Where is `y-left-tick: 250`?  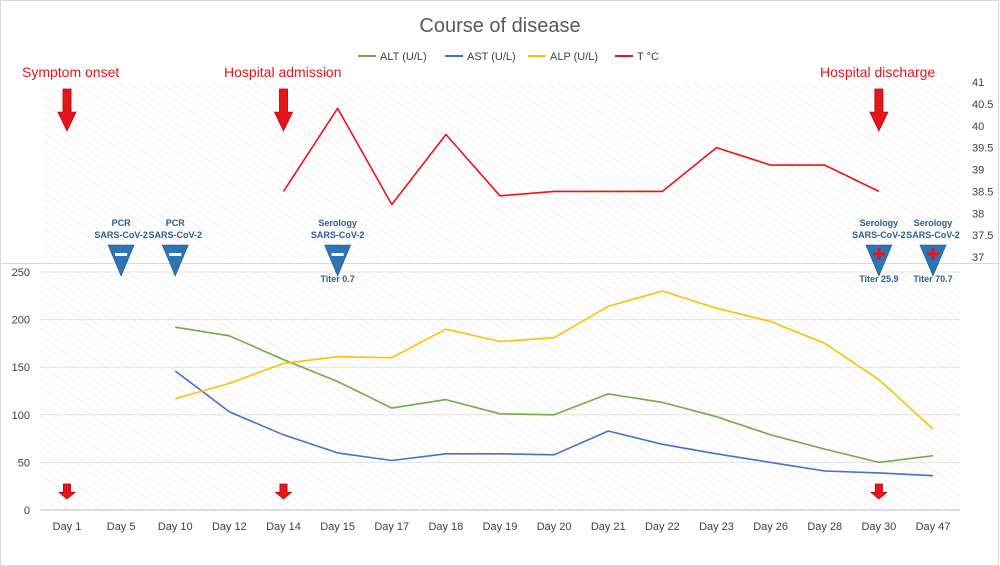
y-left-tick: 250 is located at coordinates (21, 273).